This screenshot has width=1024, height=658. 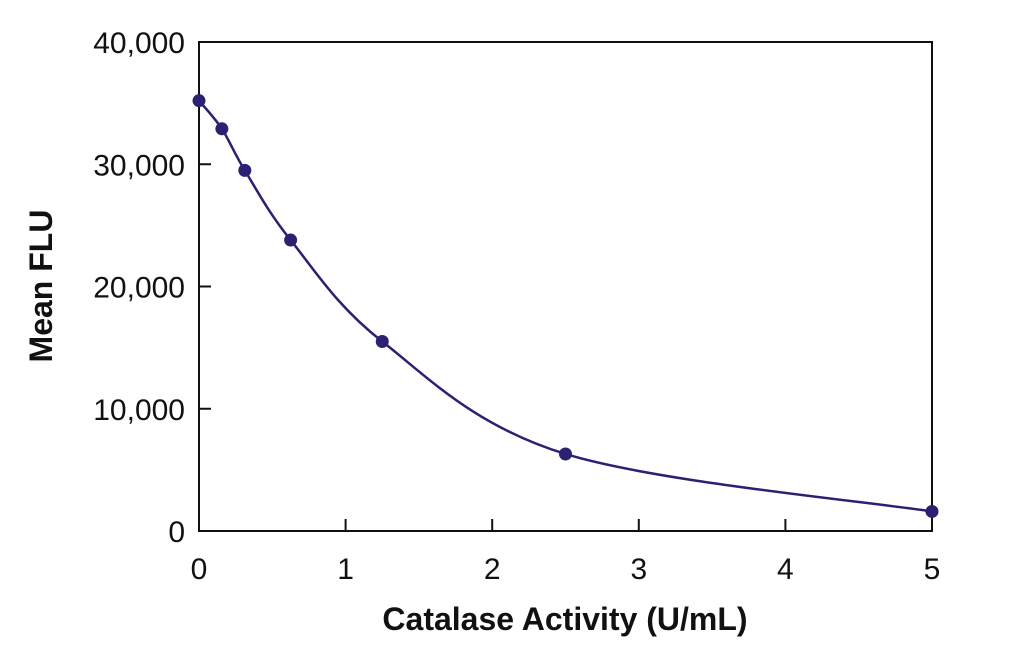 What do you see at coordinates (564, 619) in the screenshot?
I see `x-axis-label: Catalase Activity (U/mL)` at bounding box center [564, 619].